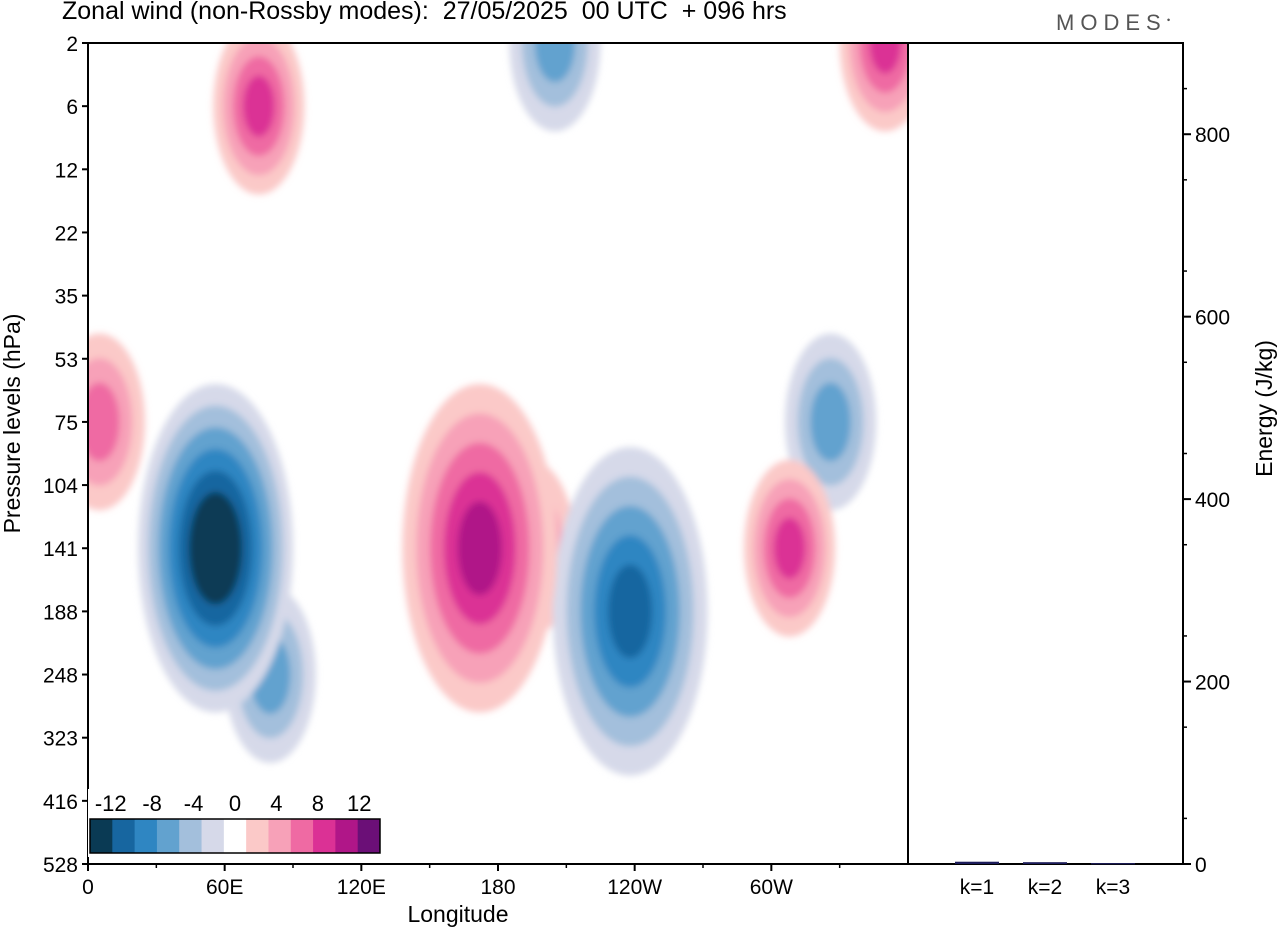 The image size is (1280, 930). I want to click on y-tick-label: 2, so click(72, 44).